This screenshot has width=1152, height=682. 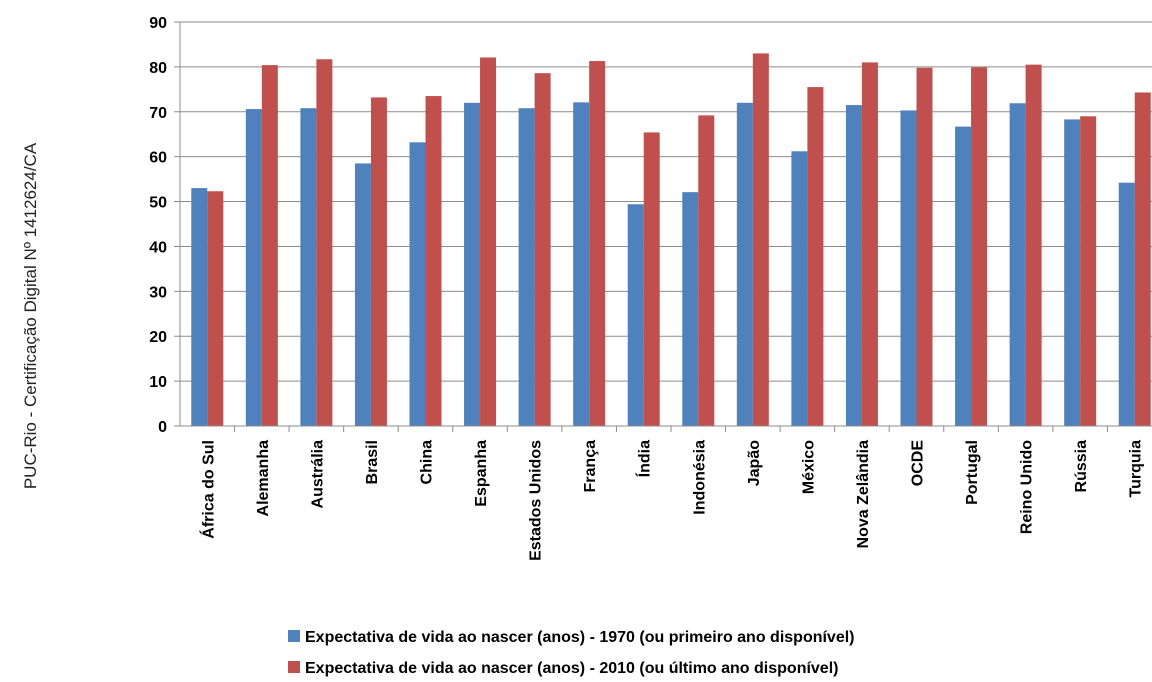 I want to click on y-tick-label: 70, so click(x=158, y=113).